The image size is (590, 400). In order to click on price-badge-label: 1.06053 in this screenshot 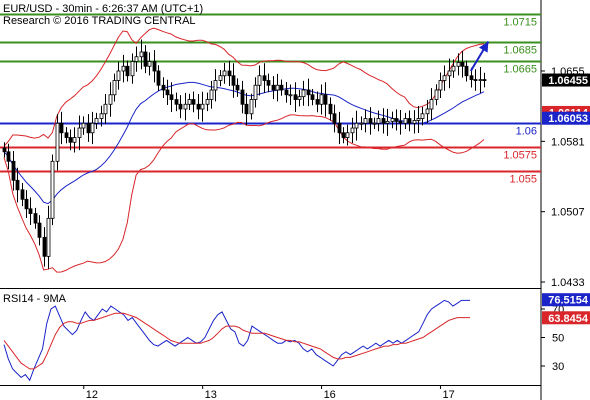, I will do `click(568, 119)`.